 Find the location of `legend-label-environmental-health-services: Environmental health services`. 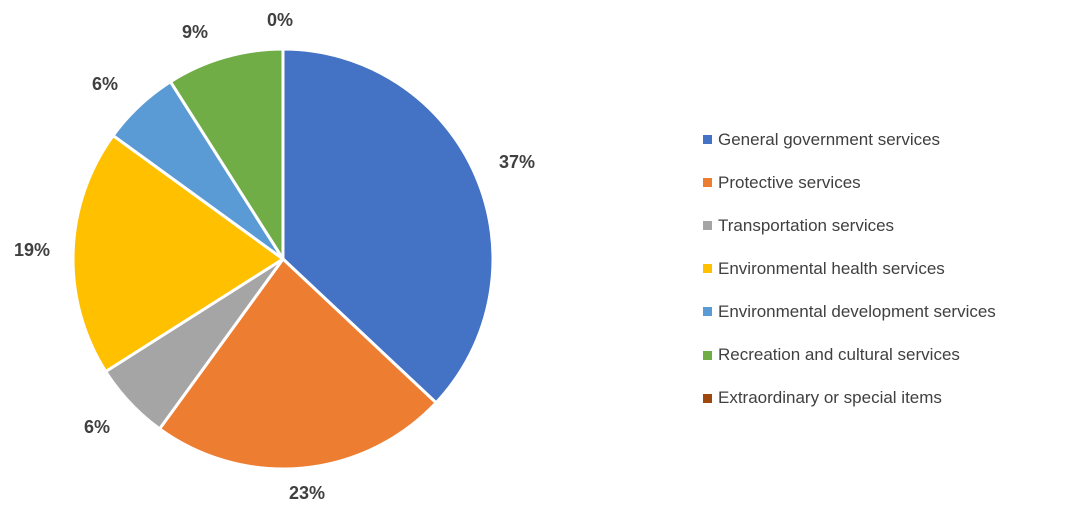

legend-label-environmental-health-services: Environmental health services is located at coordinates (831, 268).